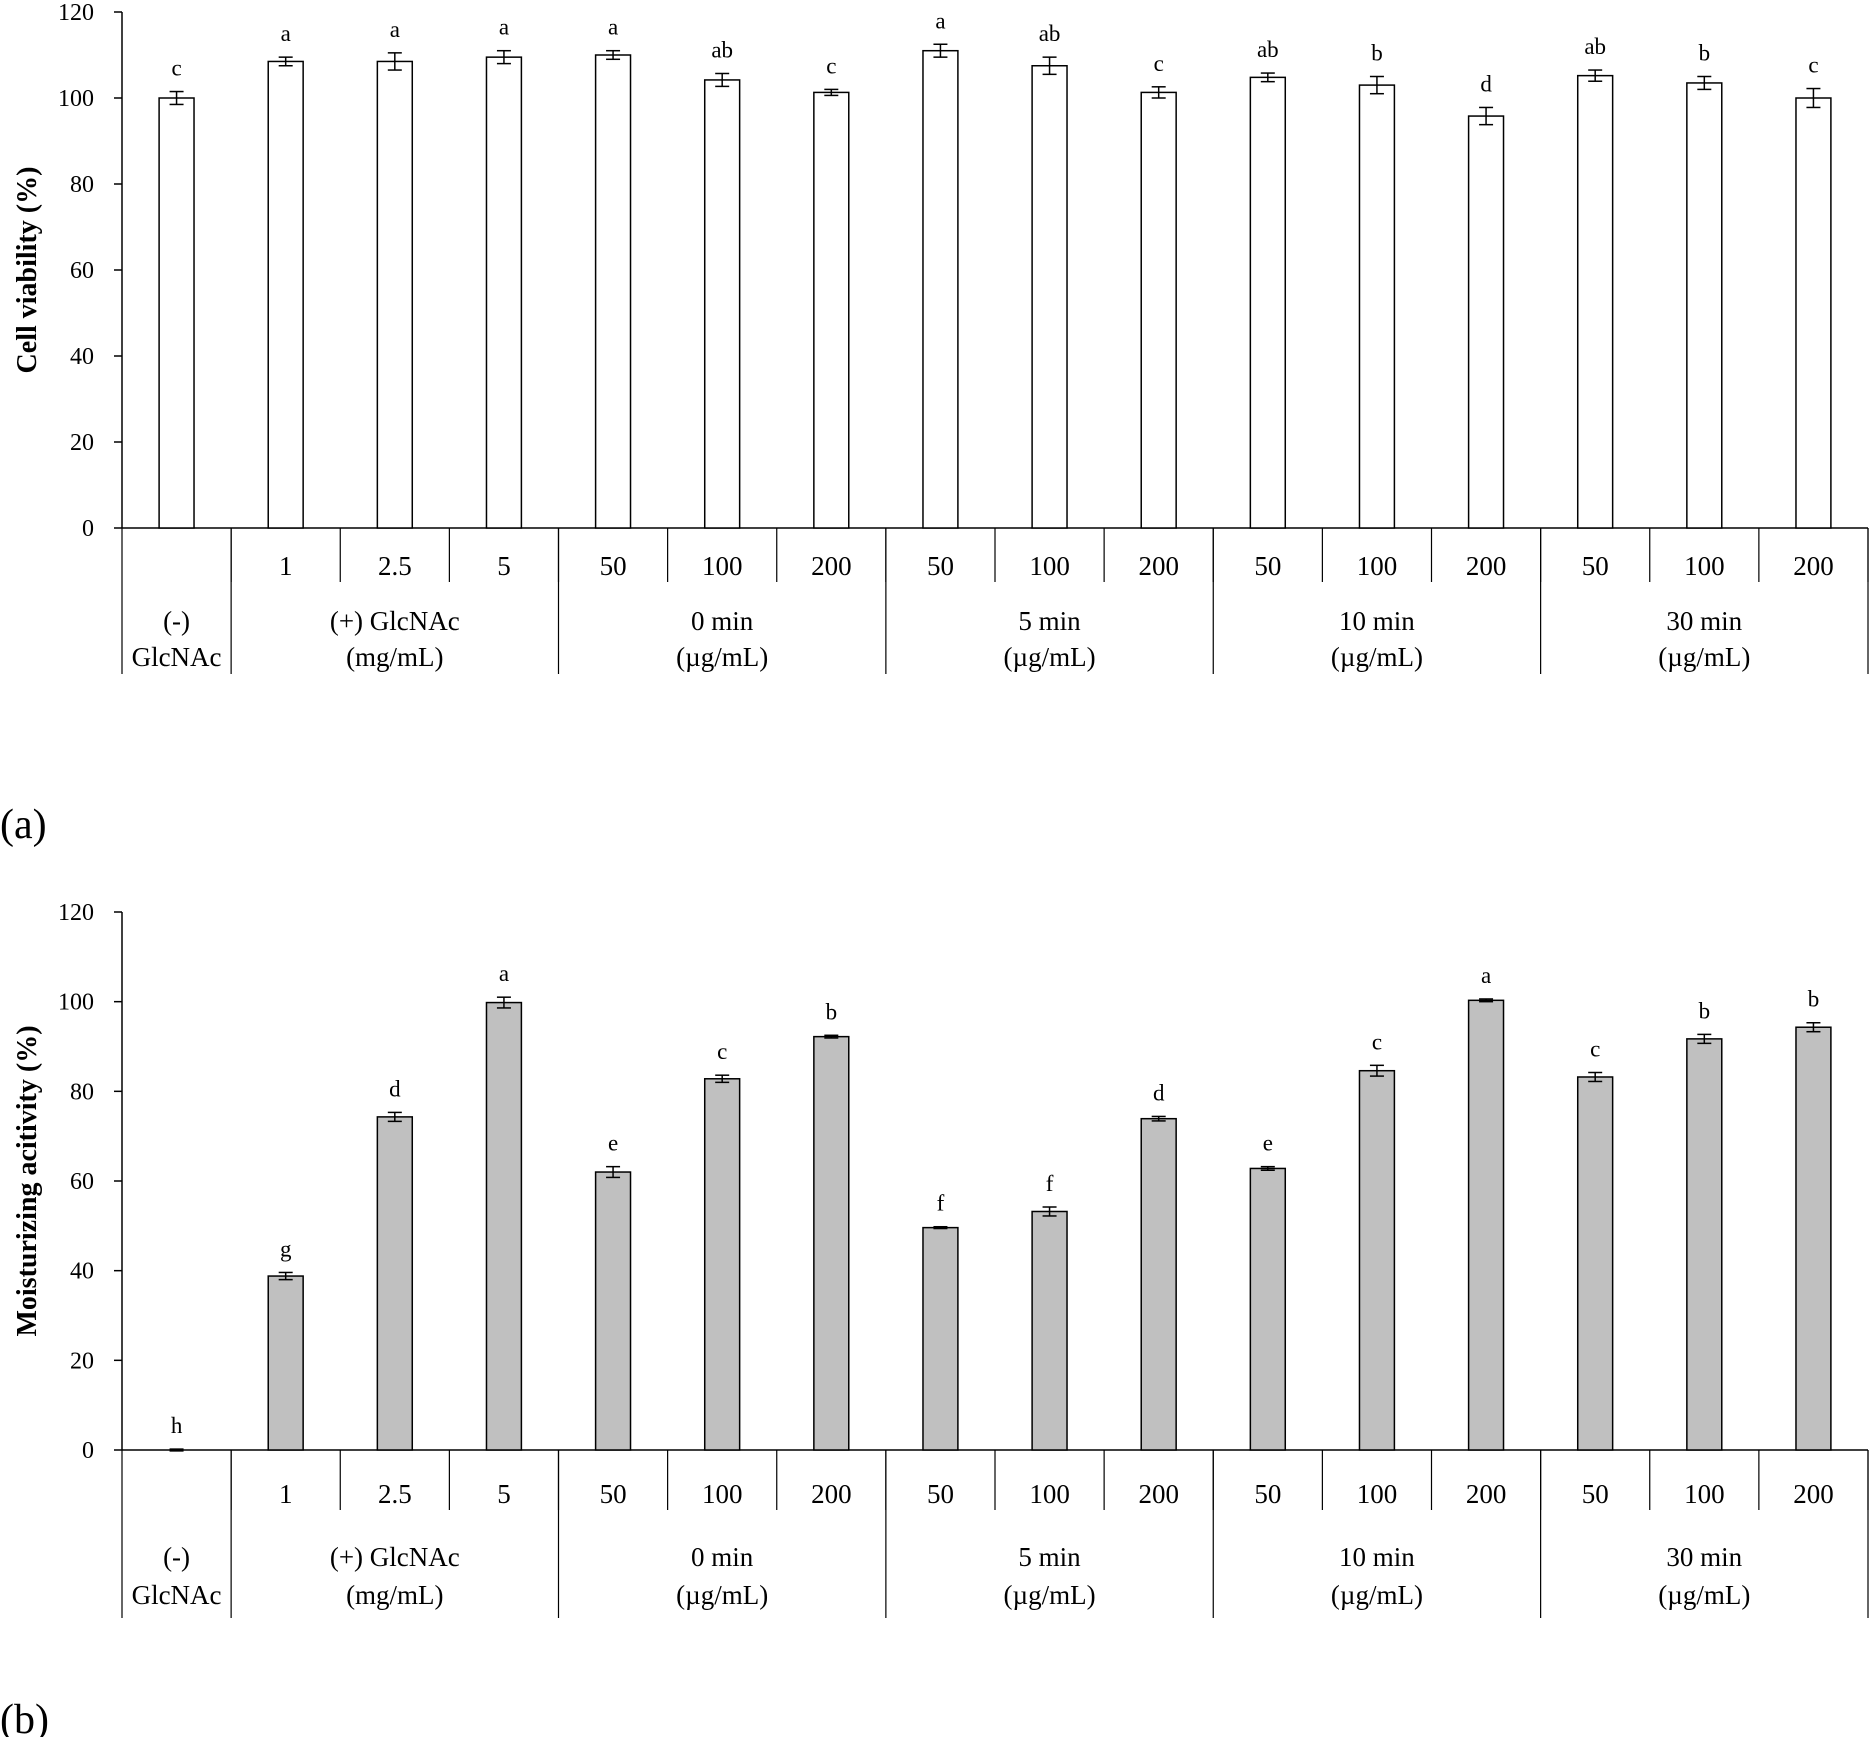 The width and height of the screenshot is (1874, 1737). What do you see at coordinates (177, 1425) in the screenshot?
I see `significance-letter: h` at bounding box center [177, 1425].